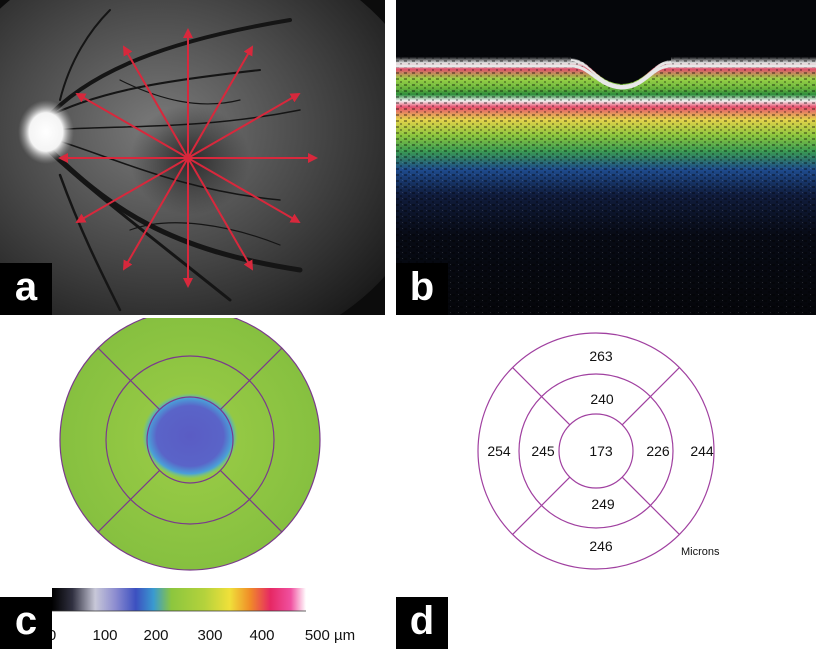 The height and width of the screenshot is (649, 816). Describe the element at coordinates (603, 504) in the screenshot. I see `inner-inferior-value: 249` at that location.